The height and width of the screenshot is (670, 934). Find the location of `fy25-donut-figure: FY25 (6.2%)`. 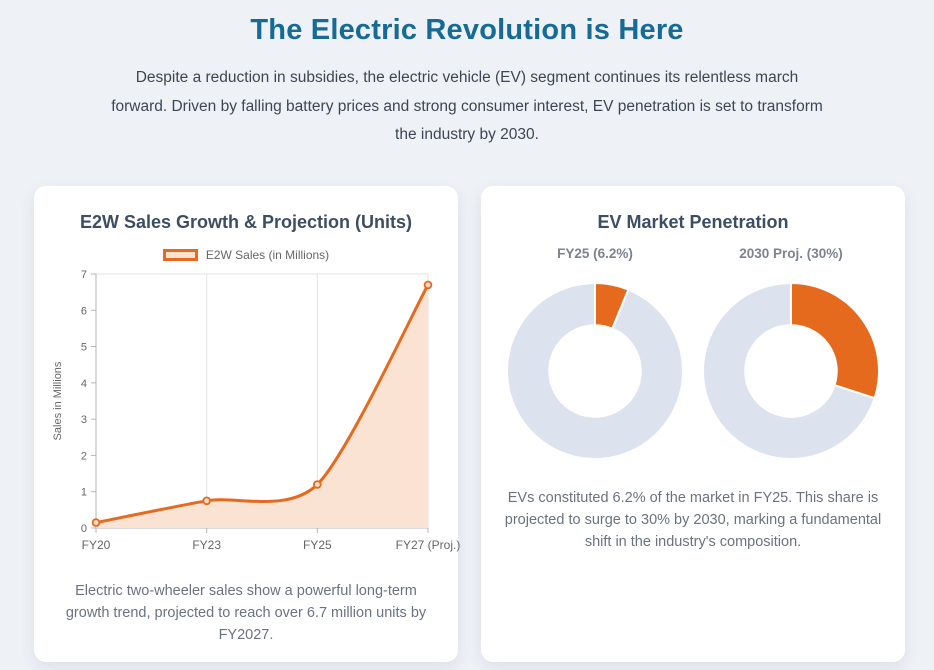

fy25-donut-figure: FY25 (6.2%) is located at coordinates (595, 353).